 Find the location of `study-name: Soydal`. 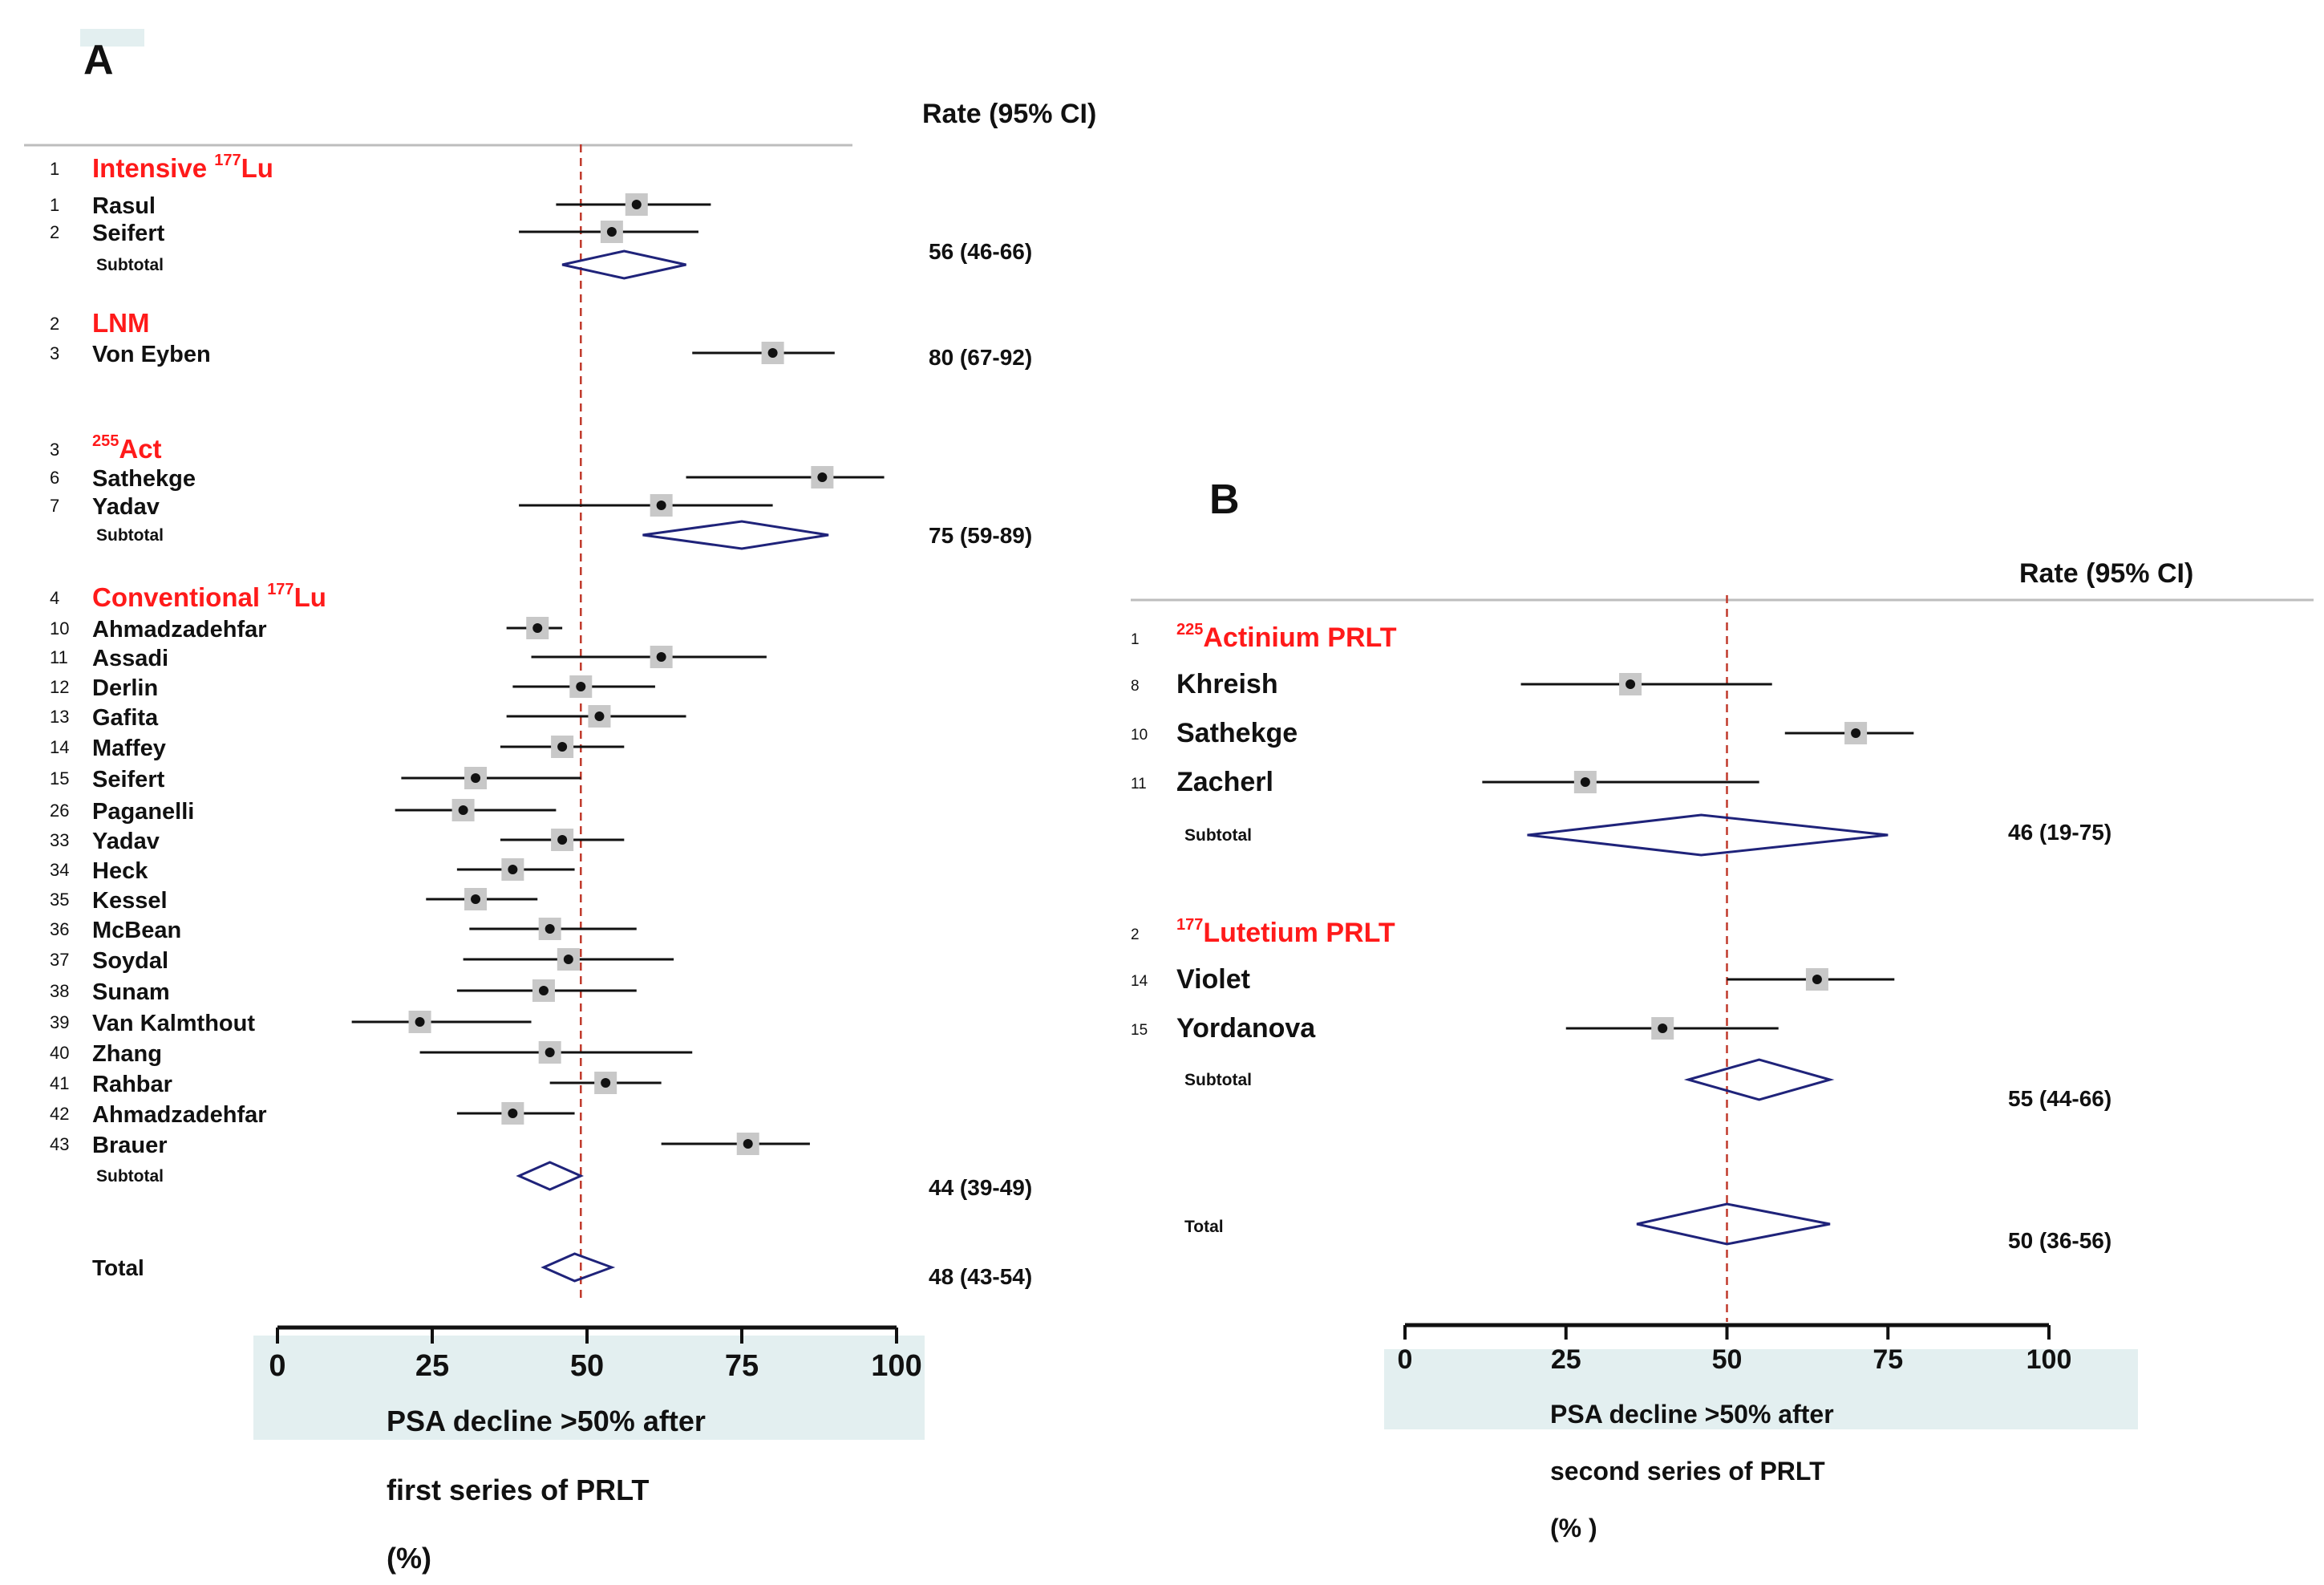

study-name: Soydal is located at coordinates (130, 961).